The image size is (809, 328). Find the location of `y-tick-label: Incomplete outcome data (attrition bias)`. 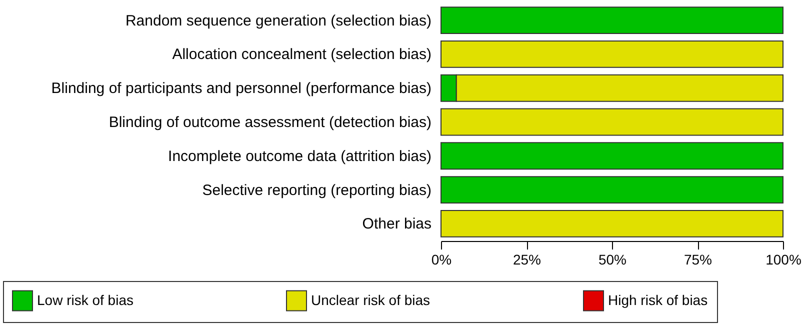

y-tick-label: Incomplete outcome data (attrition bias) is located at coordinates (300, 156).